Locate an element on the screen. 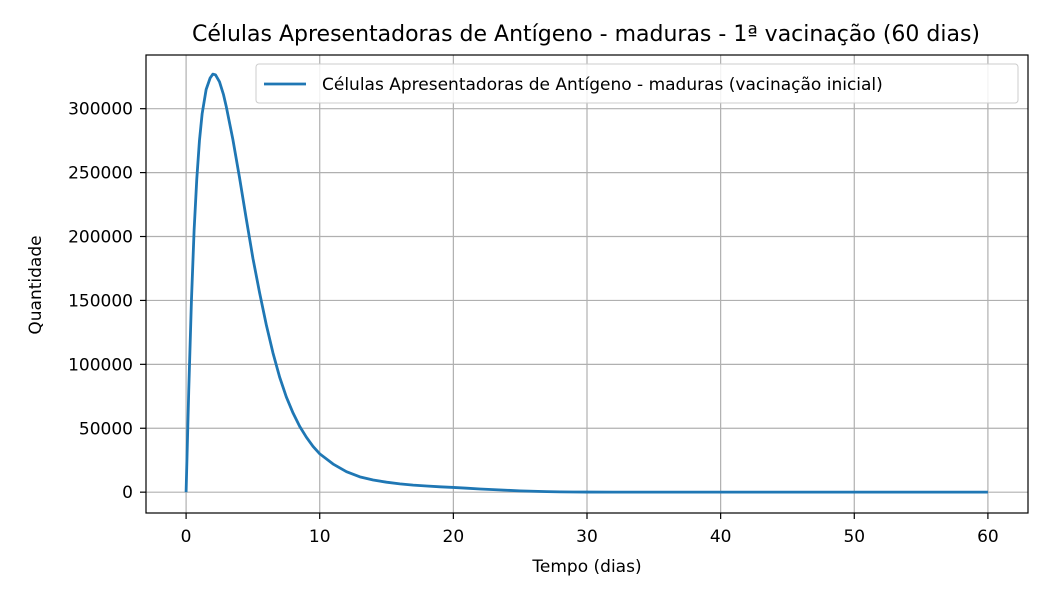 Image resolution: width=1050 pixels, height=605 pixels. y-tick-label: 100000 is located at coordinates (100, 365).